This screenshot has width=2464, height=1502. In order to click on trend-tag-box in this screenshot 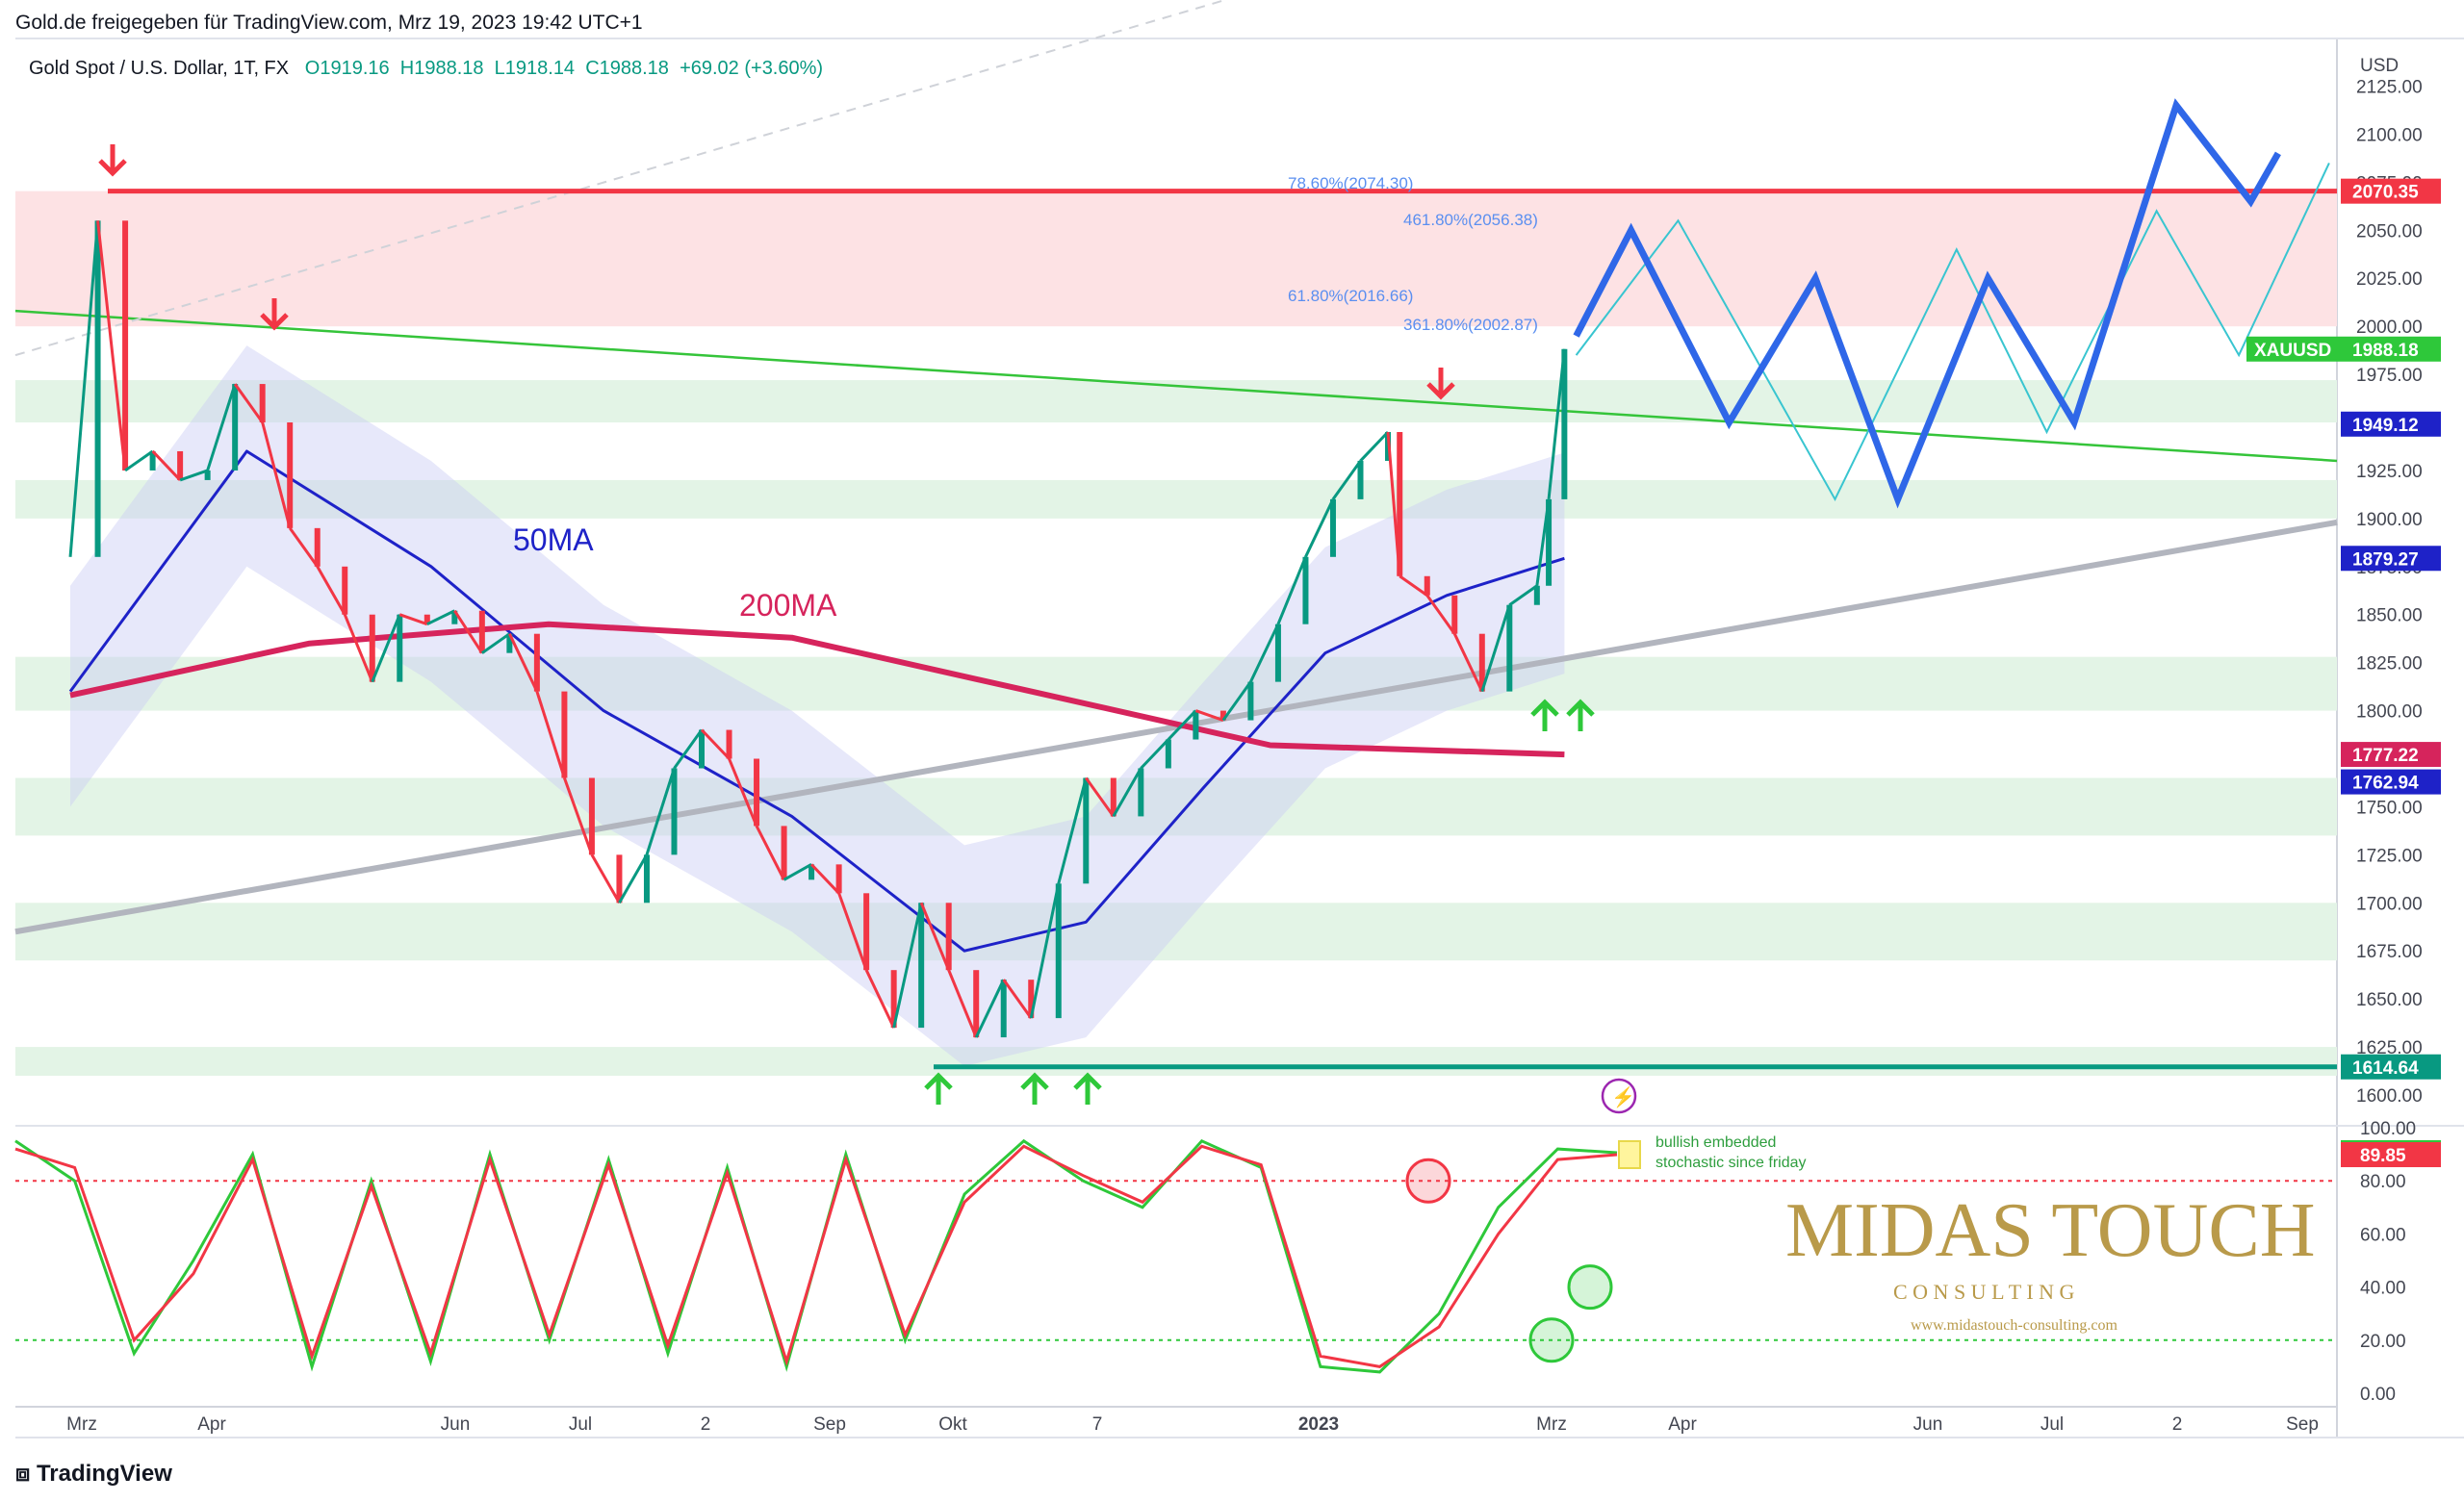, I will do `click(2391, 782)`.